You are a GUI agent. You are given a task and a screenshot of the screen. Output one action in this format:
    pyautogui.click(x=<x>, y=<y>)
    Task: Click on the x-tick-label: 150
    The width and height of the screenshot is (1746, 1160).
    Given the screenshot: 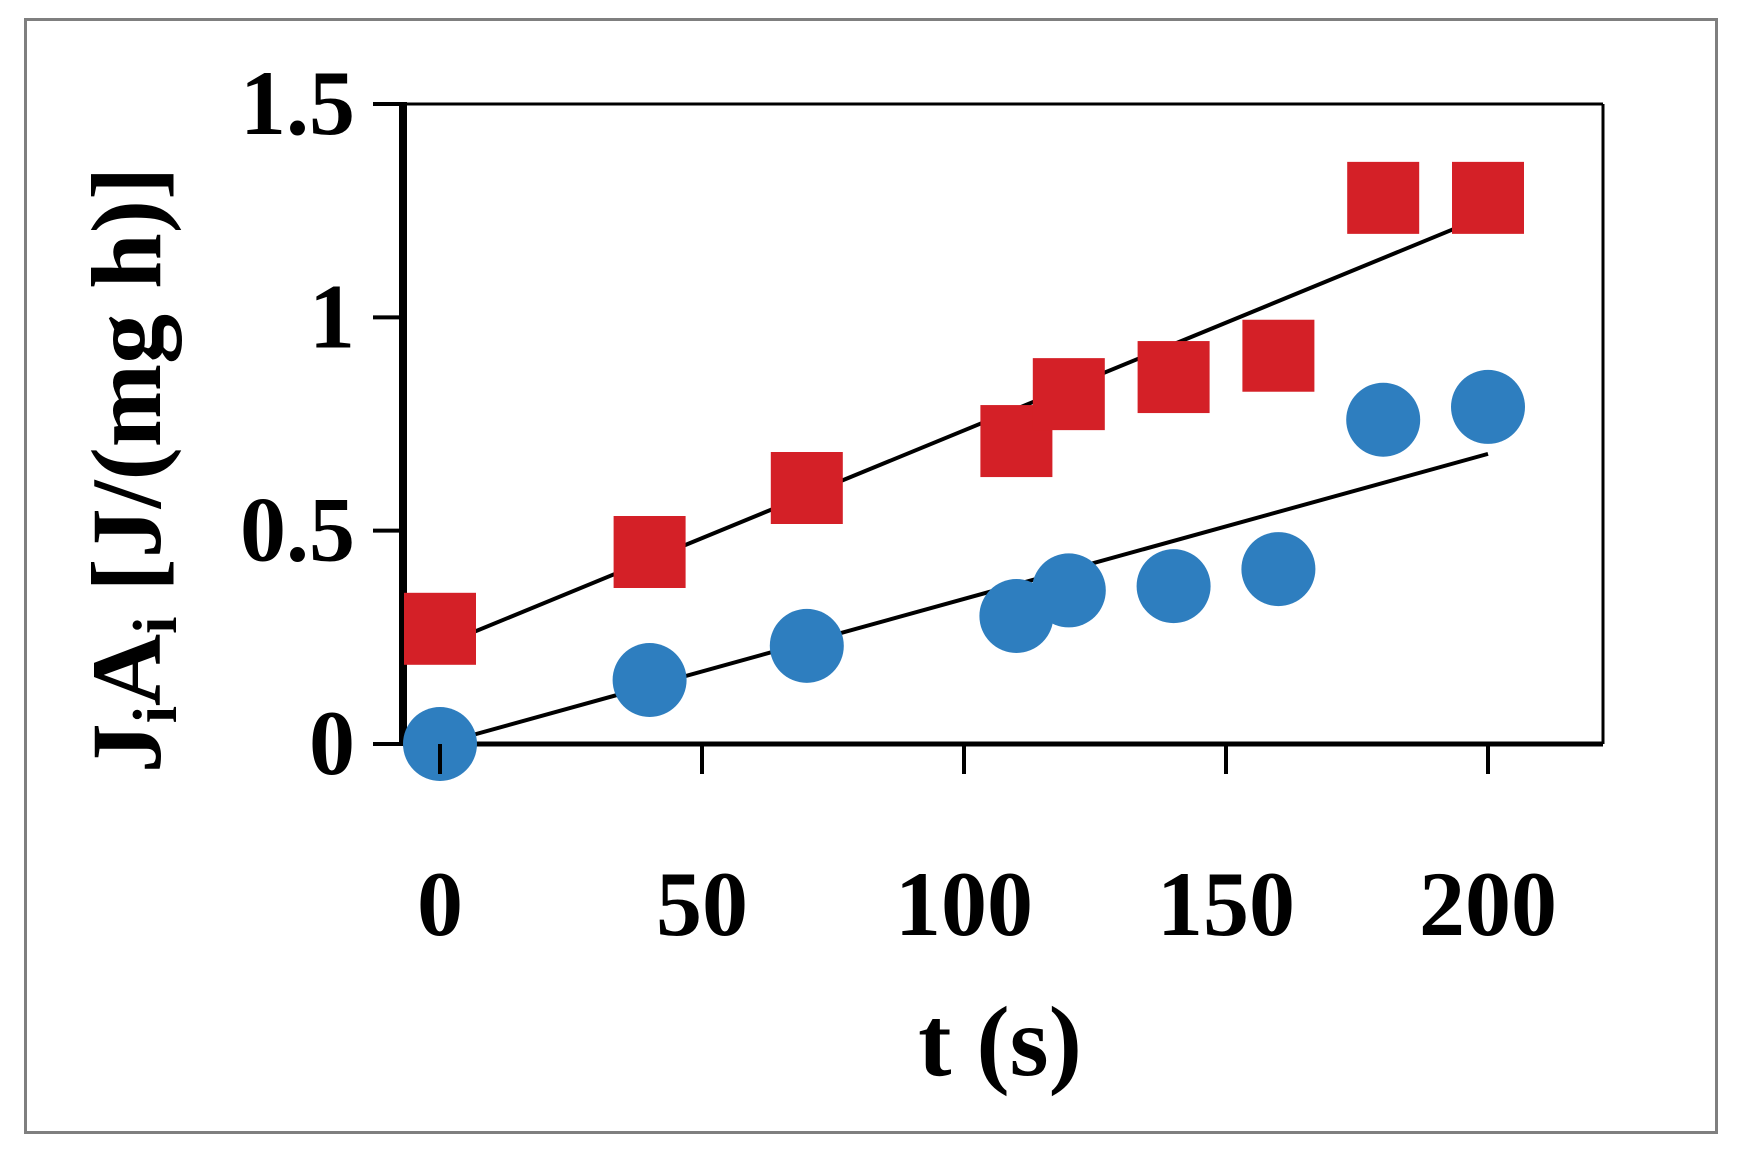 What is the action you would take?
    pyautogui.click(x=1226, y=904)
    